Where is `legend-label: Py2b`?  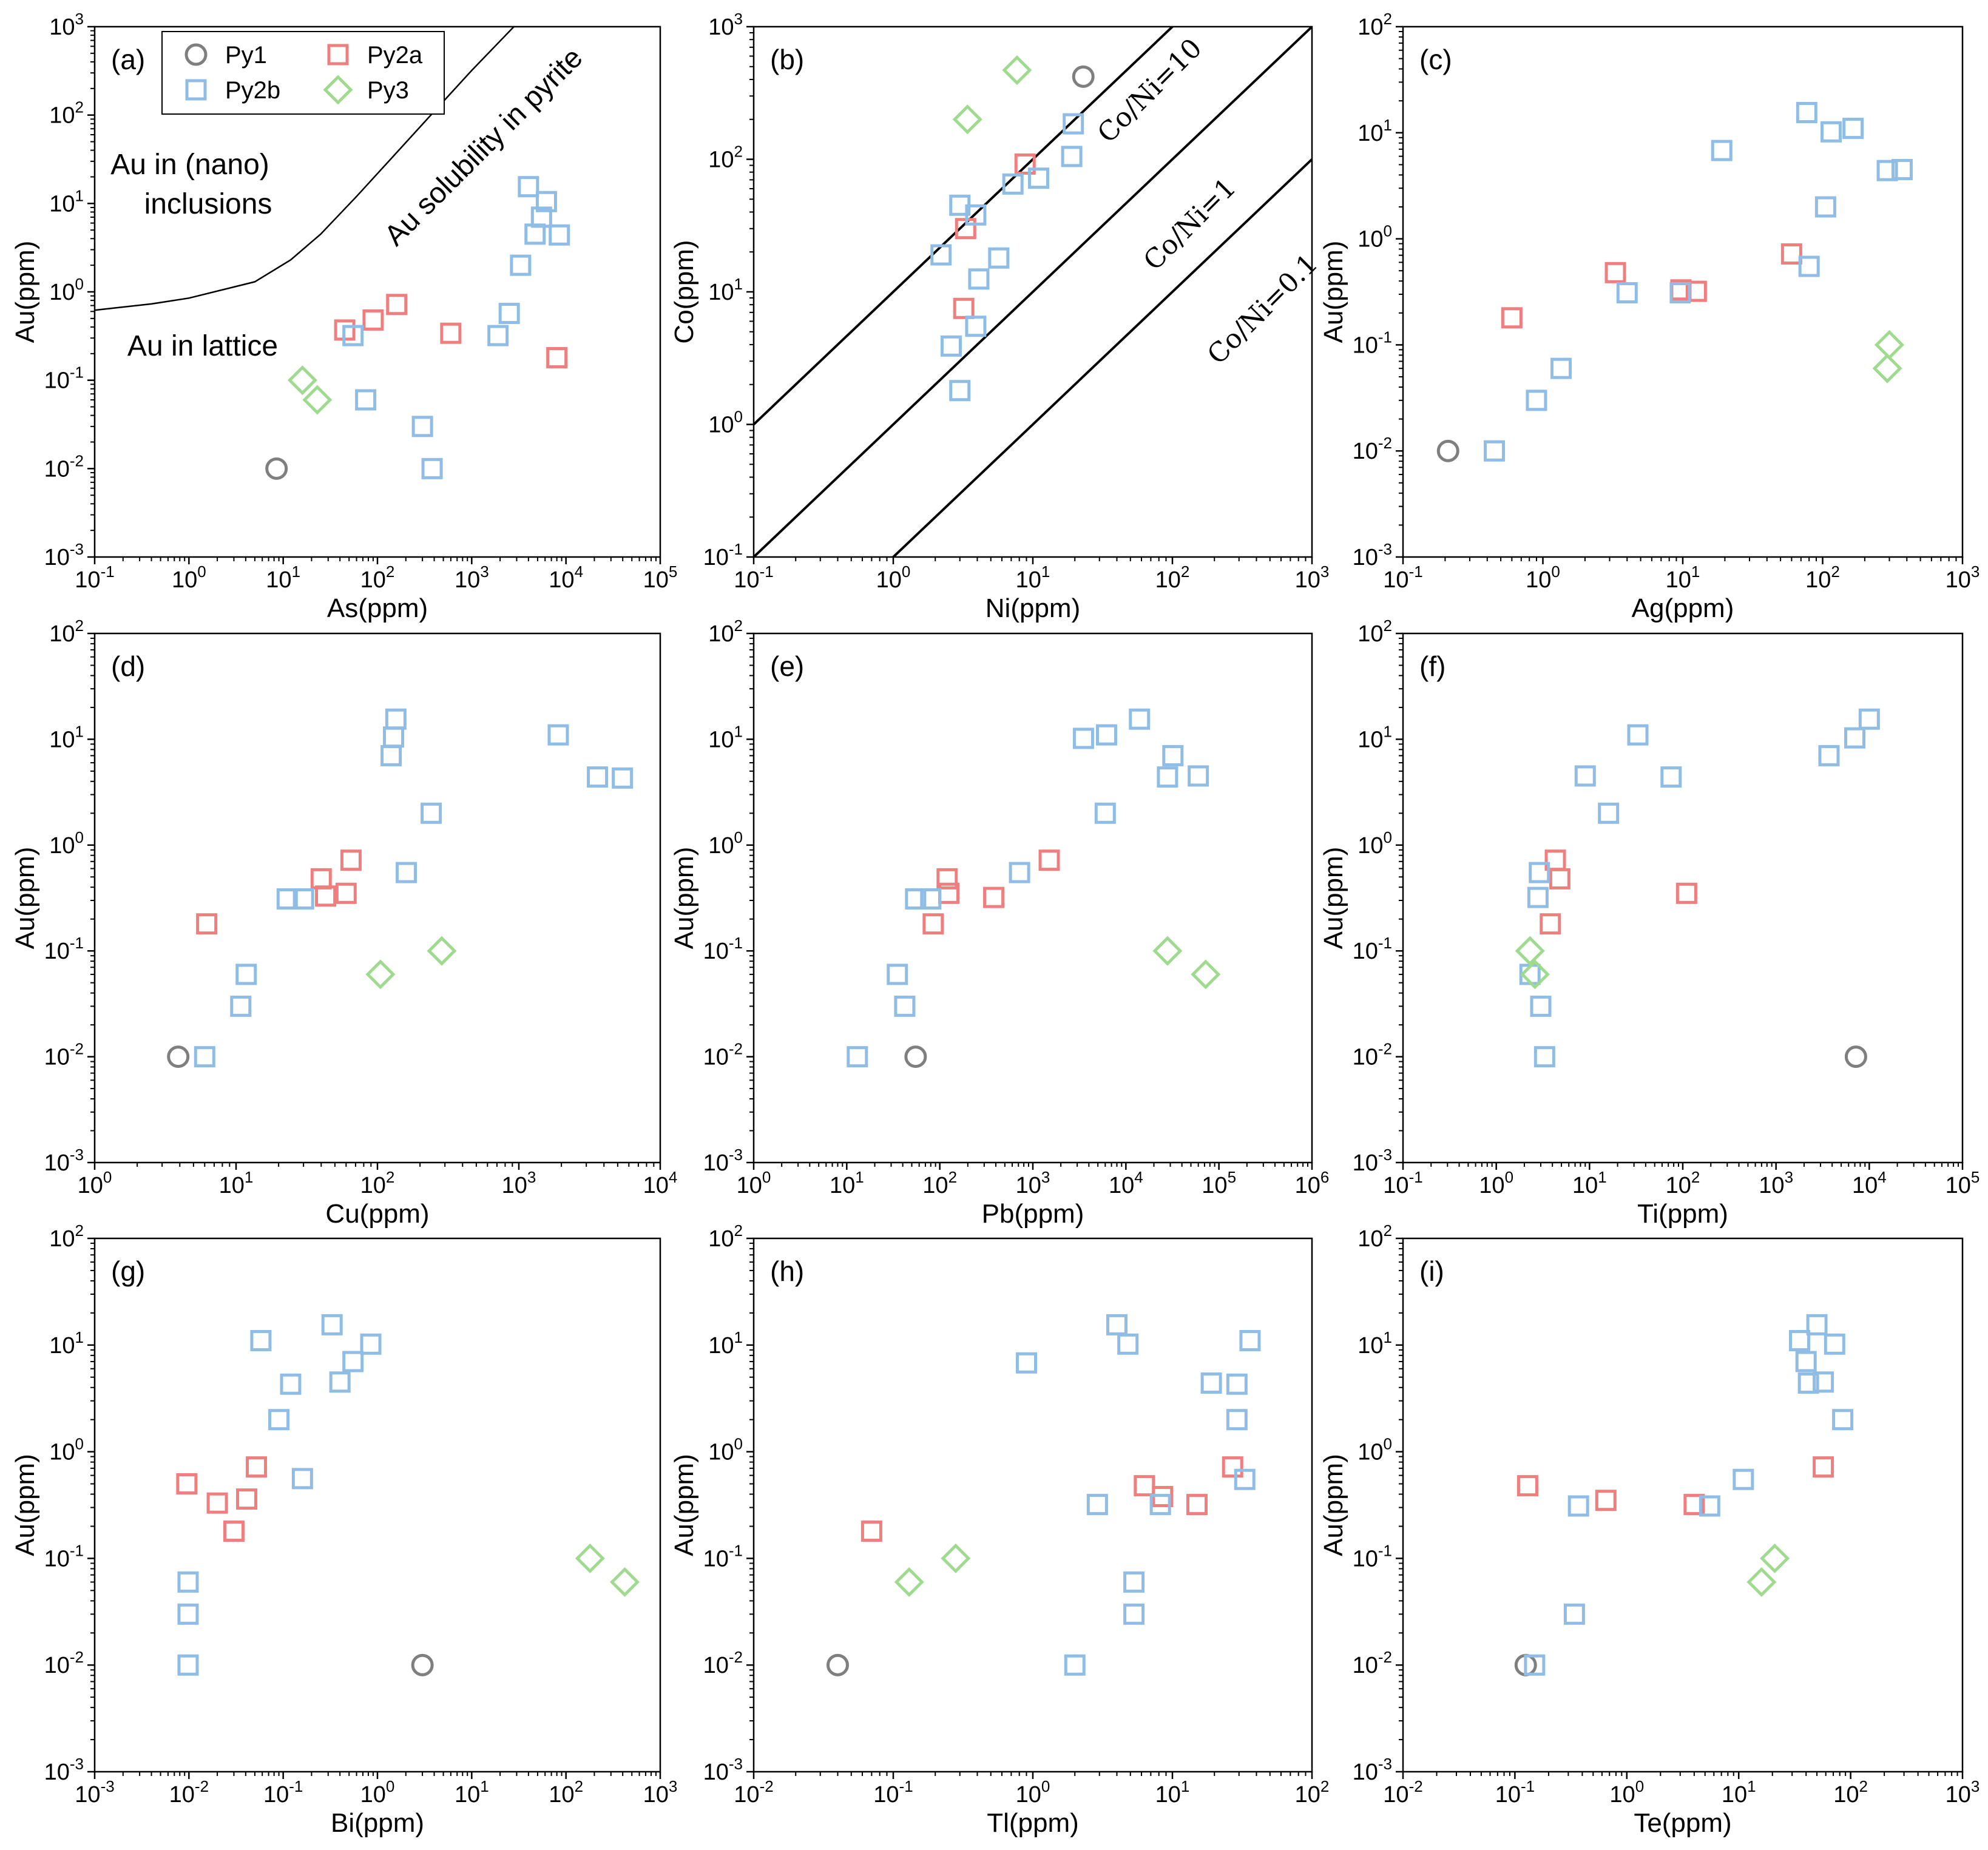
legend-label: Py2b is located at coordinates (252, 90).